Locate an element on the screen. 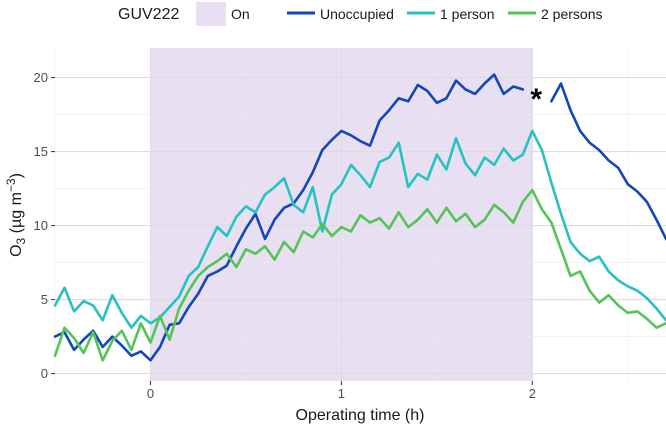  legend-shade-label: On is located at coordinates (240, 14).